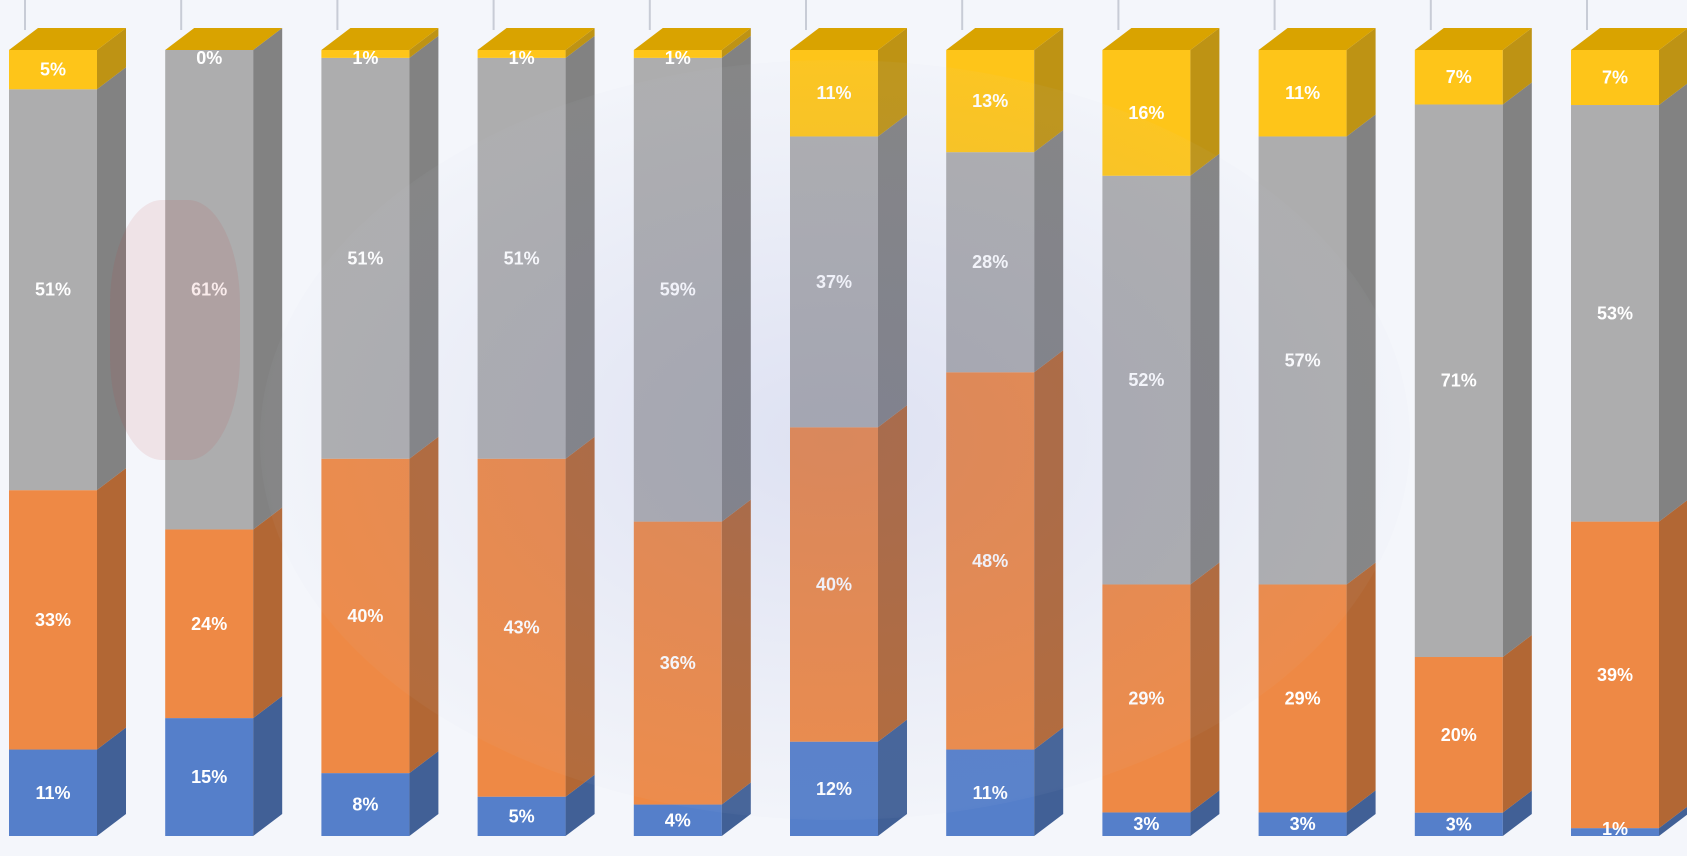 This screenshot has width=1687, height=856. What do you see at coordinates (1161, 432) in the screenshot?
I see `bar-stack: 3% 29% 52% 16%` at bounding box center [1161, 432].